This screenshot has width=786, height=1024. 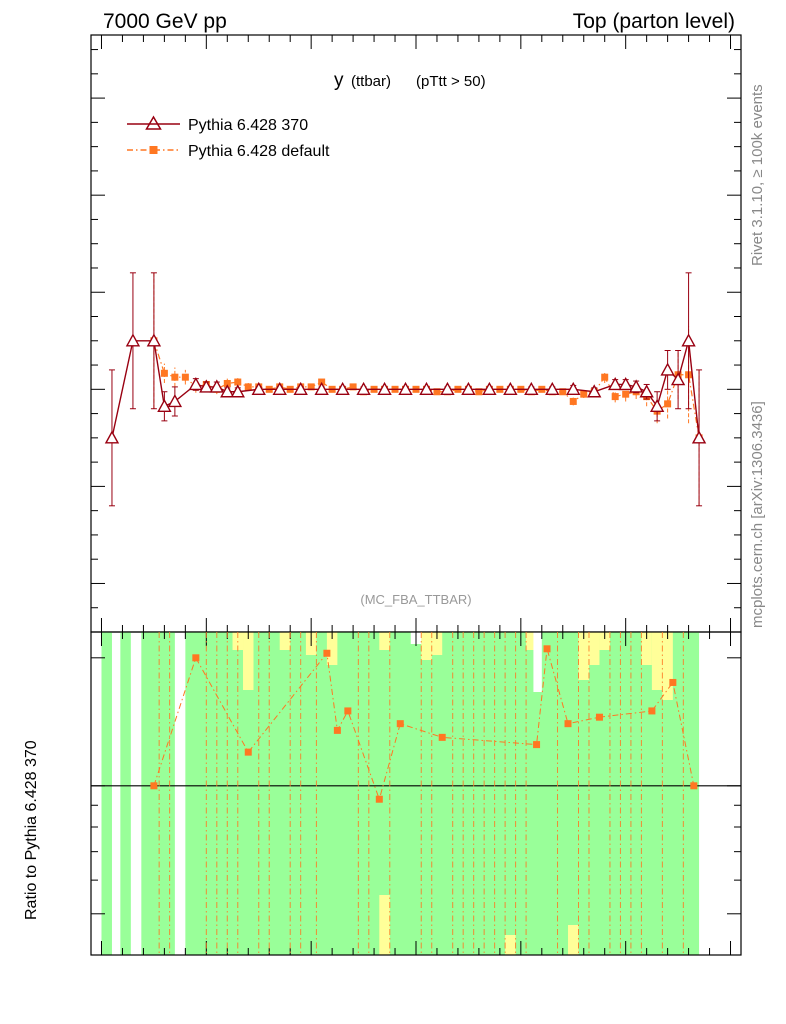 I want to click on plot-title-object: (ttbar), so click(x=371, y=81).